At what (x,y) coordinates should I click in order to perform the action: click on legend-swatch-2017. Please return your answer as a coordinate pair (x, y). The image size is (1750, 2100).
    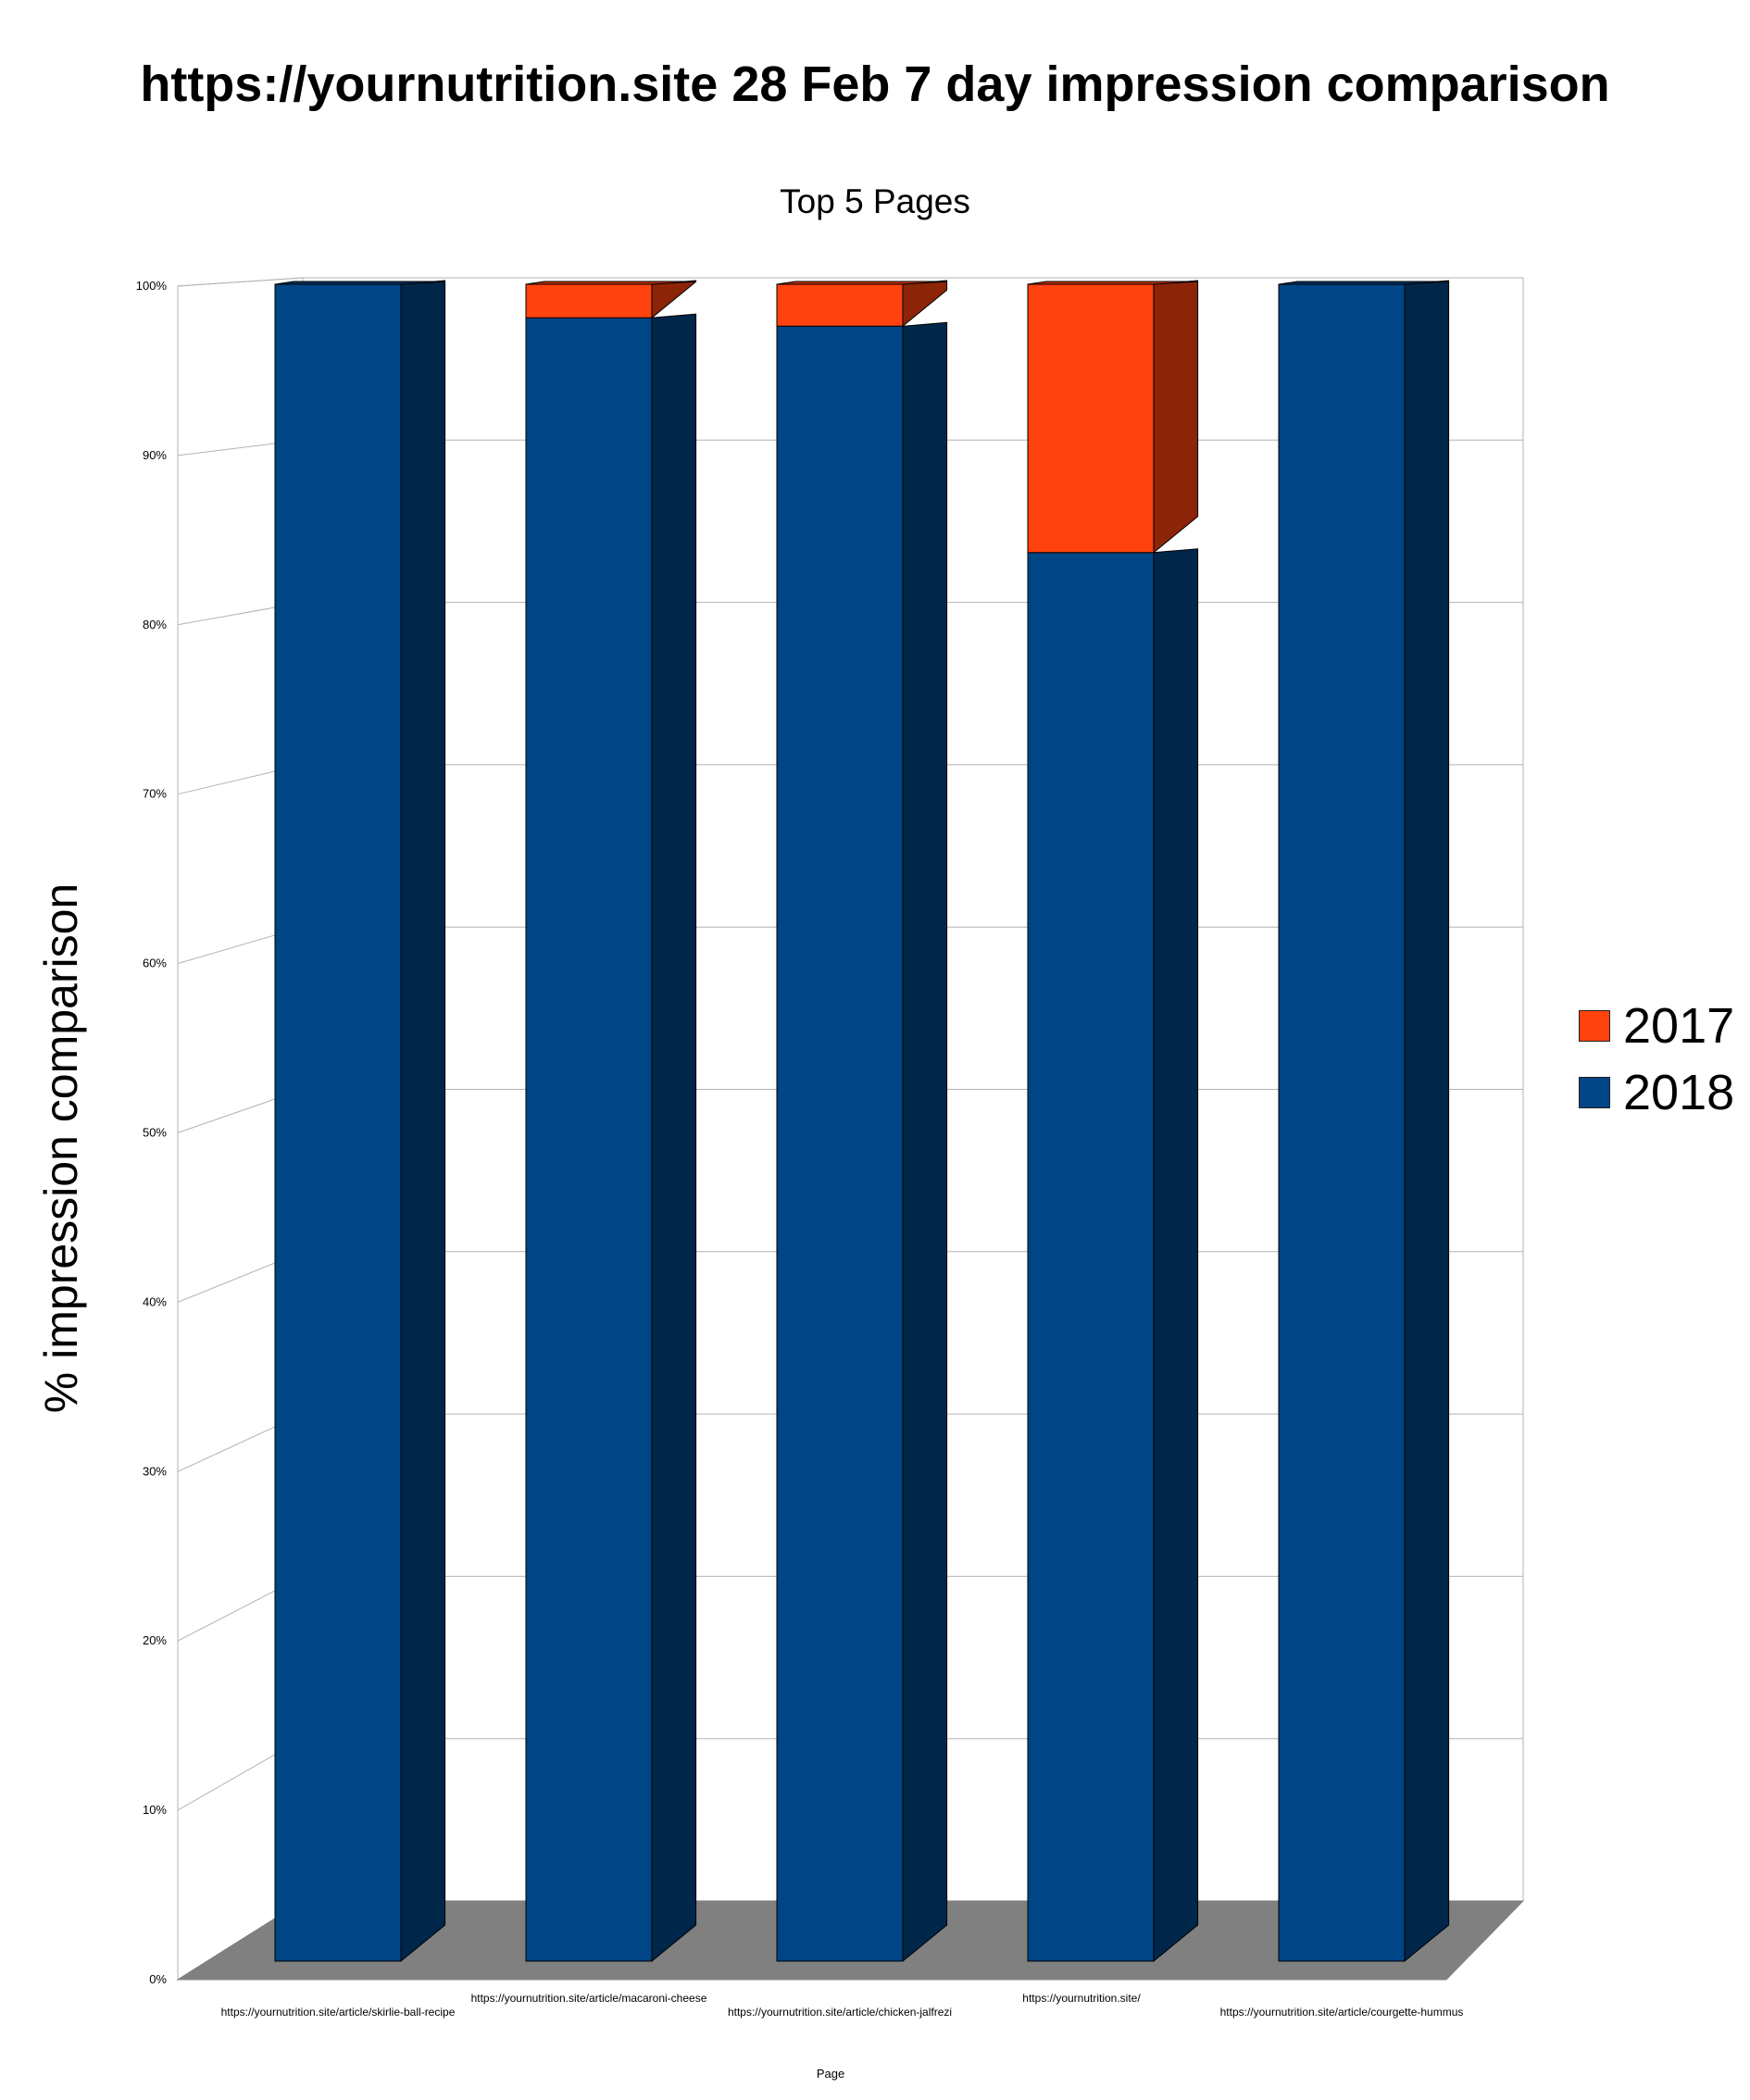
    Looking at the image, I should click on (1595, 1026).